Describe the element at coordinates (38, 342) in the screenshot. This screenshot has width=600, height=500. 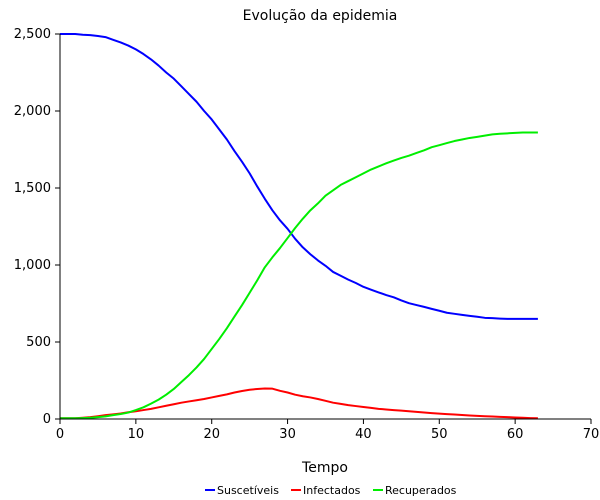
I see `y-tick-label: 500` at that location.